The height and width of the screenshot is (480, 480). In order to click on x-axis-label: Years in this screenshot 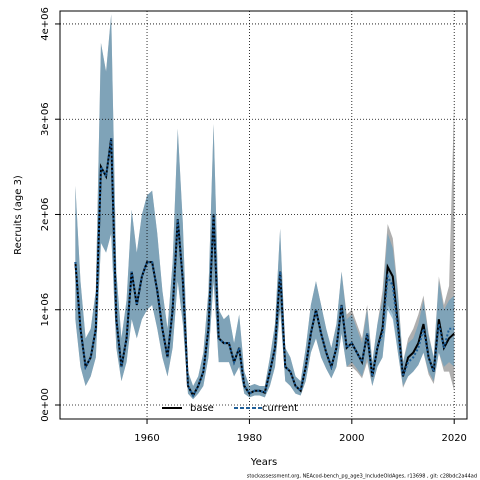, I will do `click(263, 462)`.